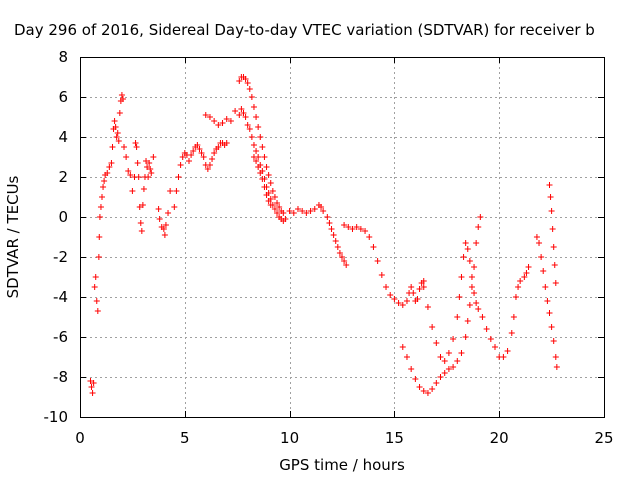 This screenshot has height=480, width=640. I want to click on y-tick-label: 4, so click(63, 137).